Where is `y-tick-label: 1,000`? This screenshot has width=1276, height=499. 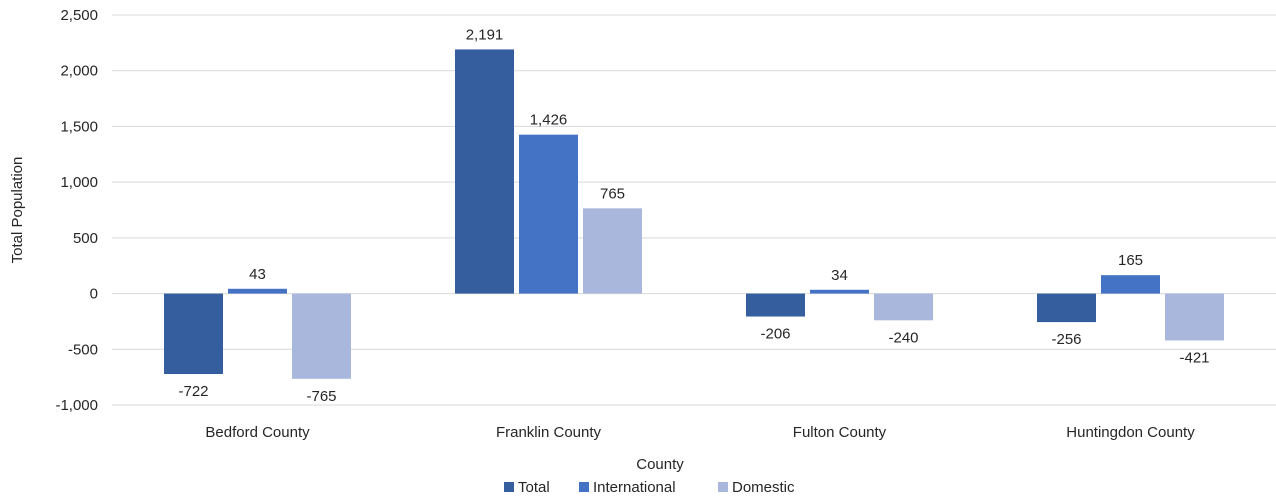 y-tick-label: 1,000 is located at coordinates (79, 182).